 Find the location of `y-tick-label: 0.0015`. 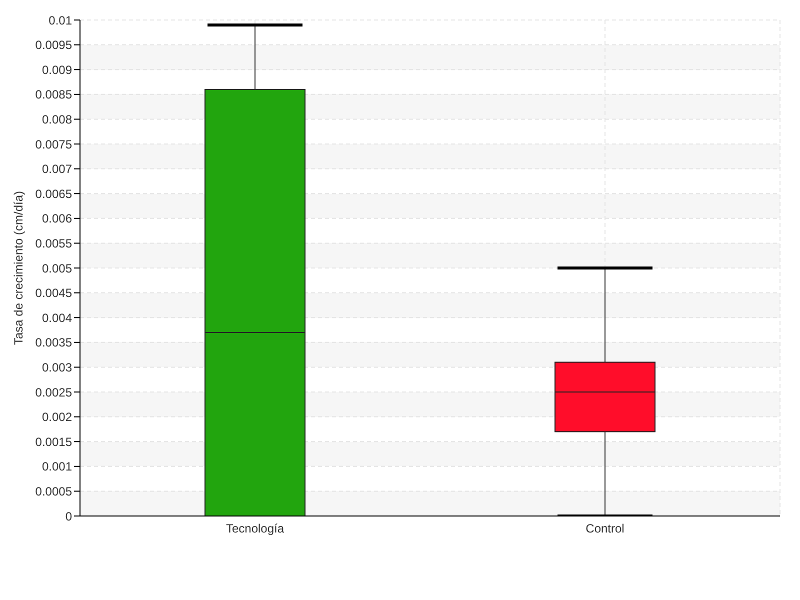

y-tick-label: 0.0015 is located at coordinates (53, 441).